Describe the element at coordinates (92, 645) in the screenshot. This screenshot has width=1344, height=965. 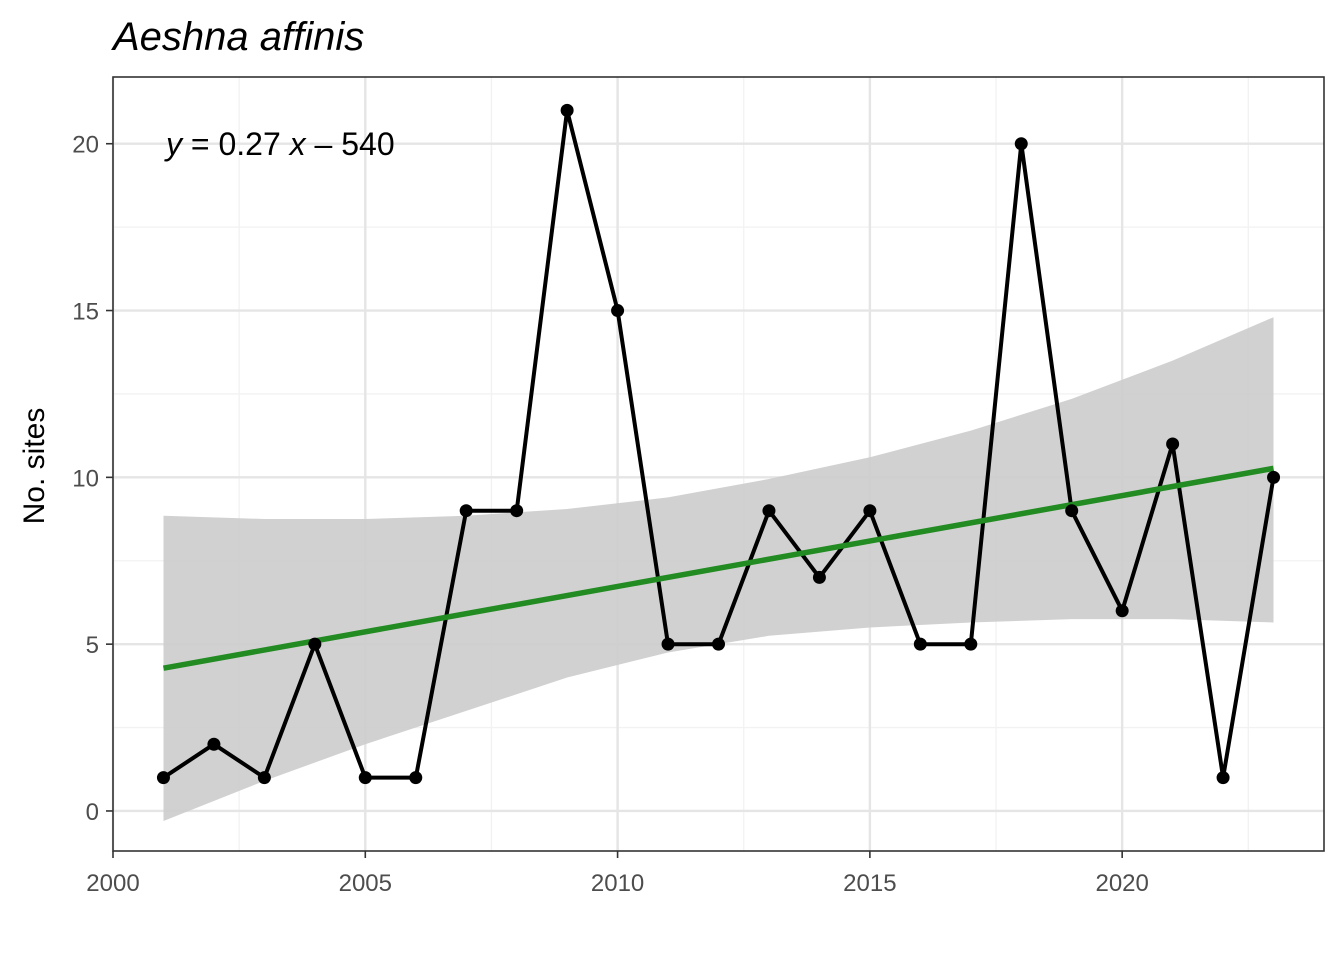
I see `y-tick-label: 5` at that location.